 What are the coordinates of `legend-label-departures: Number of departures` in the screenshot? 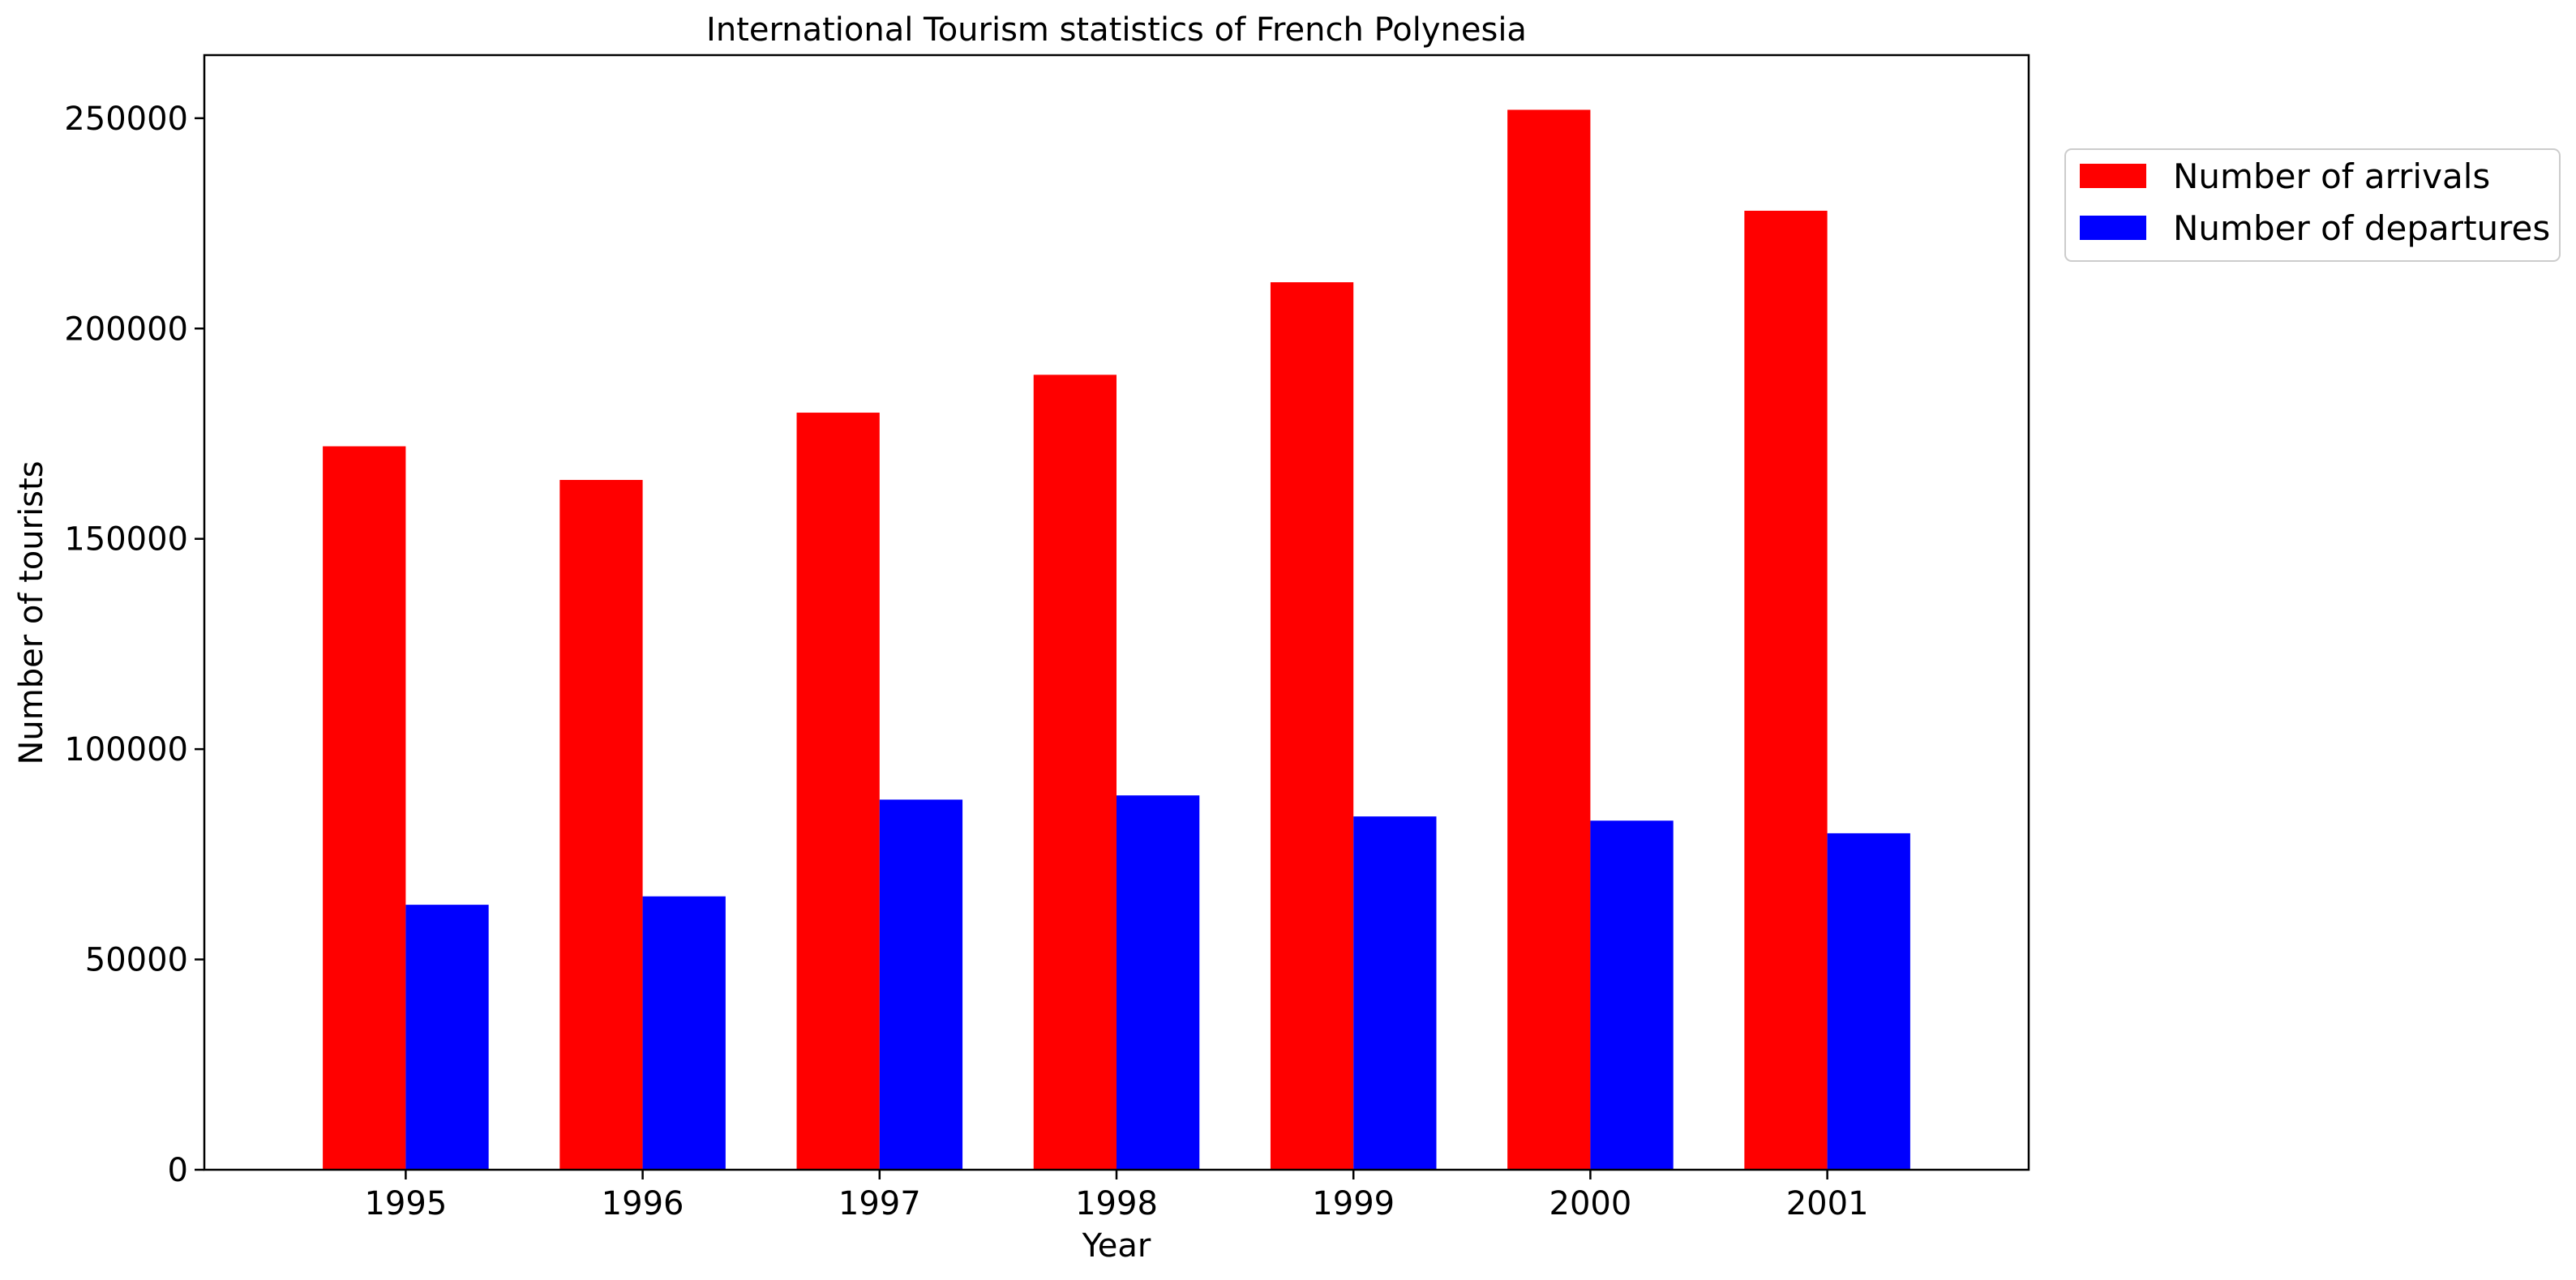 It's located at (2361, 228).